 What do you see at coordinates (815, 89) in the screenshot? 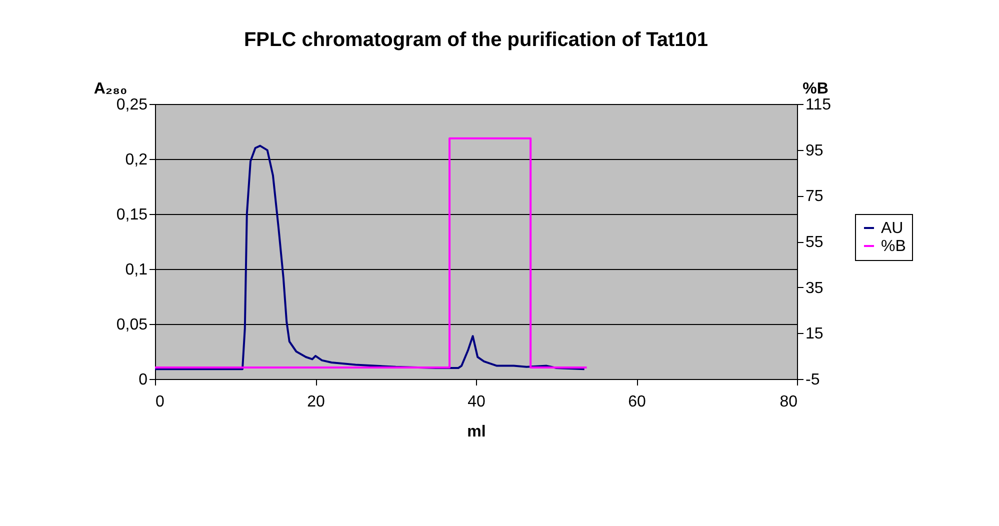
I see `y2-axis-title: %B` at bounding box center [815, 89].